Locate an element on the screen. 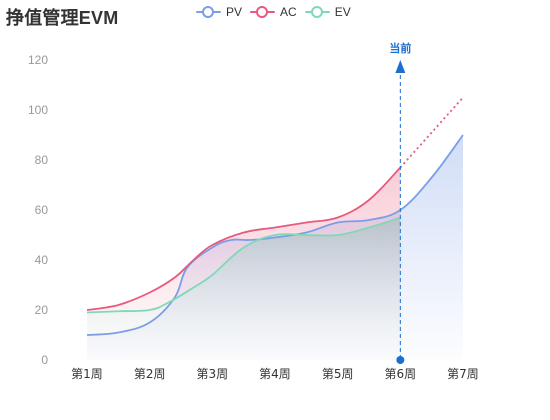  legend: PV AC EV is located at coordinates (273, 12).